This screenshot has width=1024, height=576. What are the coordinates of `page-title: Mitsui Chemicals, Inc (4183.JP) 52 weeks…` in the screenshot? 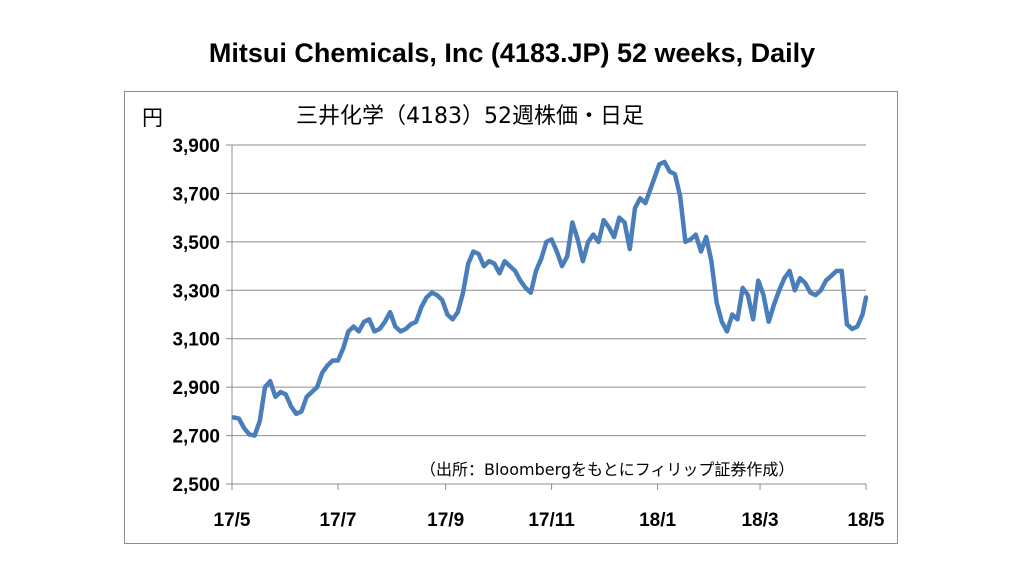 It's located at (512, 53).